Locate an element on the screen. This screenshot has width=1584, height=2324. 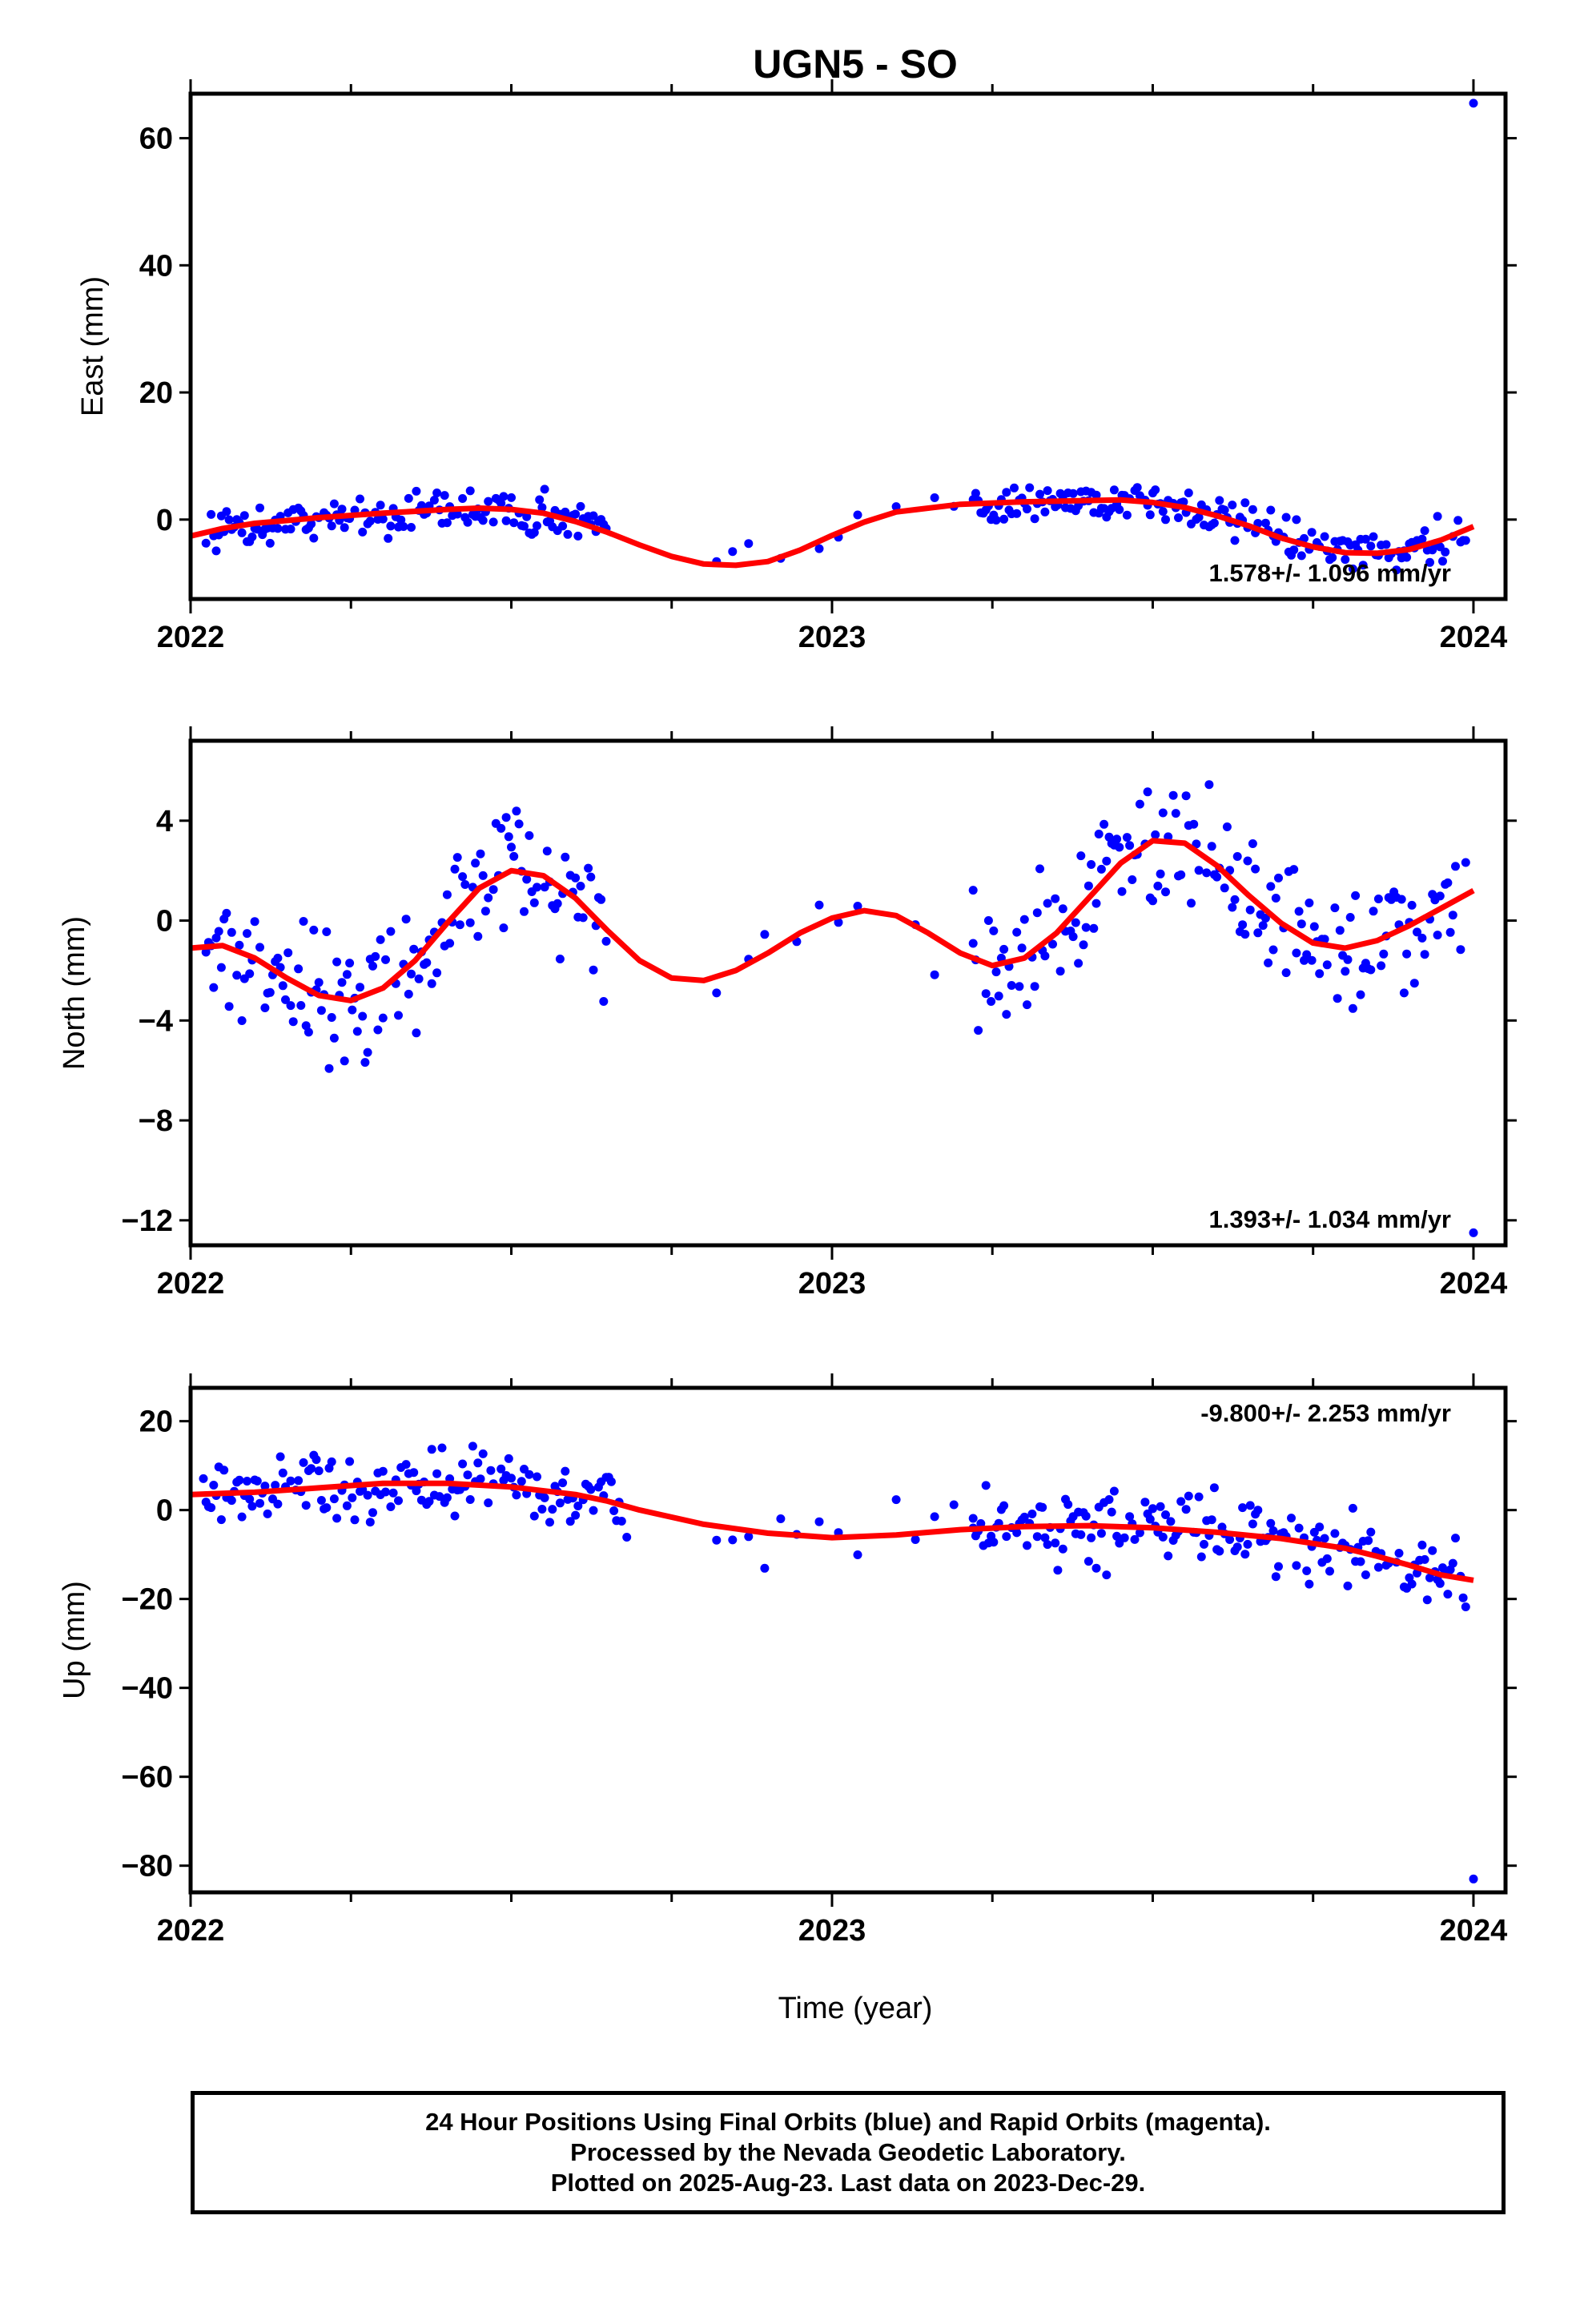
up-axis-label: Up (mm) is located at coordinates (74, 1640).